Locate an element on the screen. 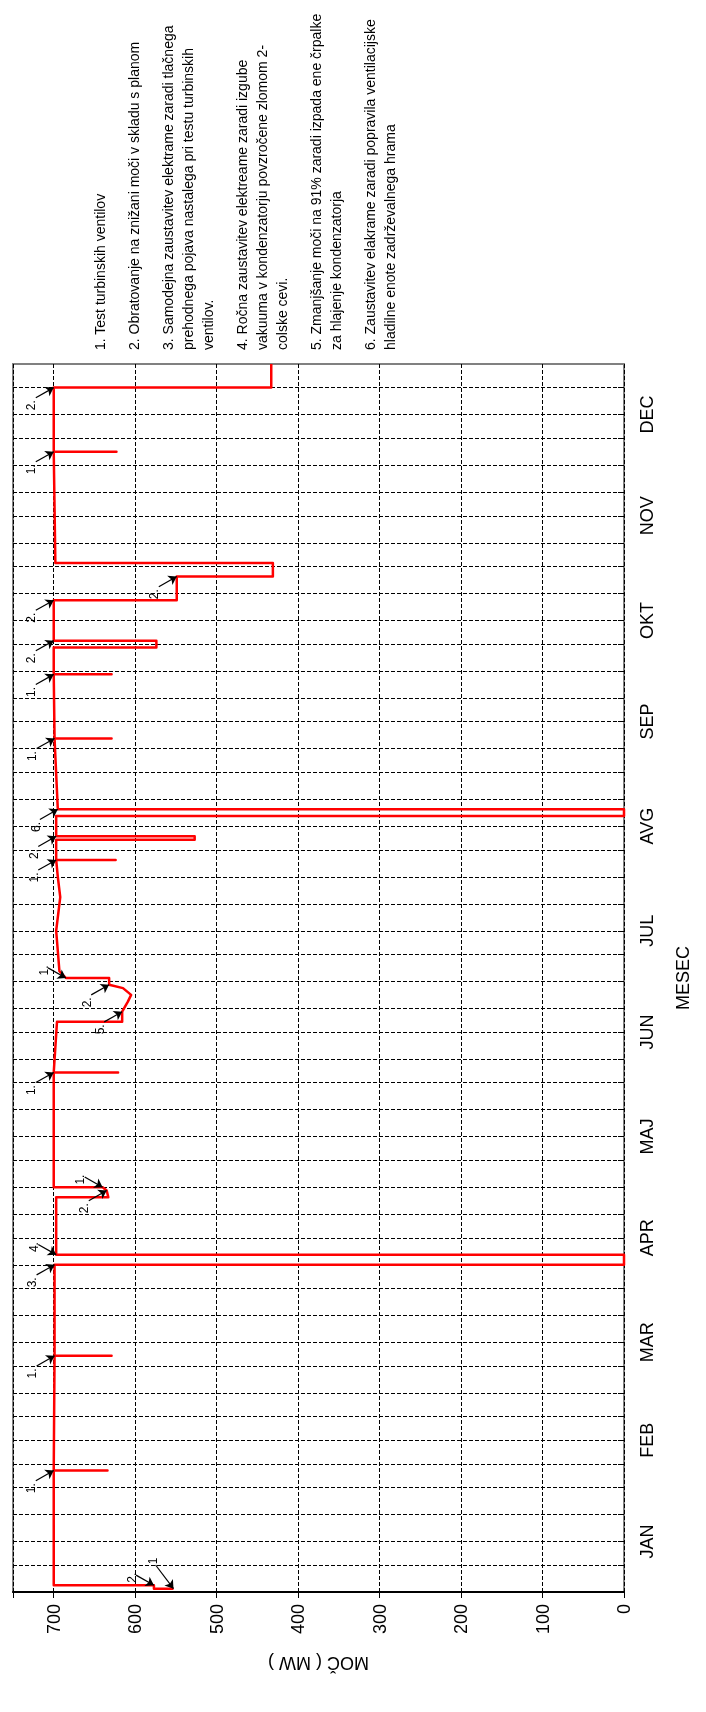 Image resolution: width=706 pixels, height=1712 pixels. y-tick-label: NOV is located at coordinates (647, 516).